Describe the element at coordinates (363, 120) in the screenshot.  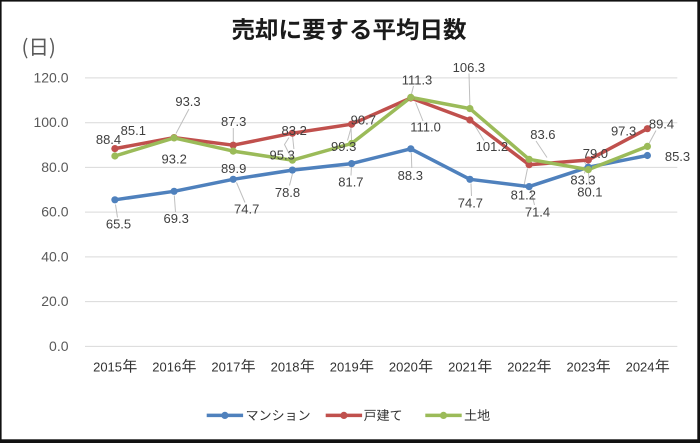
I see `svg-text: 90.7` at that location.